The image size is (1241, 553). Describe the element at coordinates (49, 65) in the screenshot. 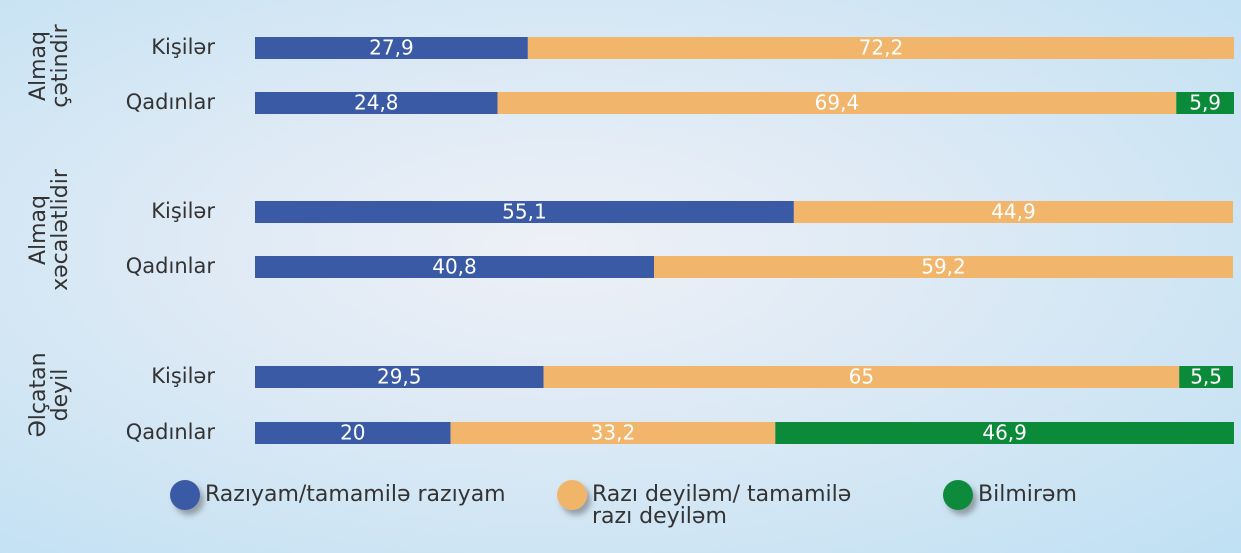

I see `group-label: Almaq çətindir` at that location.